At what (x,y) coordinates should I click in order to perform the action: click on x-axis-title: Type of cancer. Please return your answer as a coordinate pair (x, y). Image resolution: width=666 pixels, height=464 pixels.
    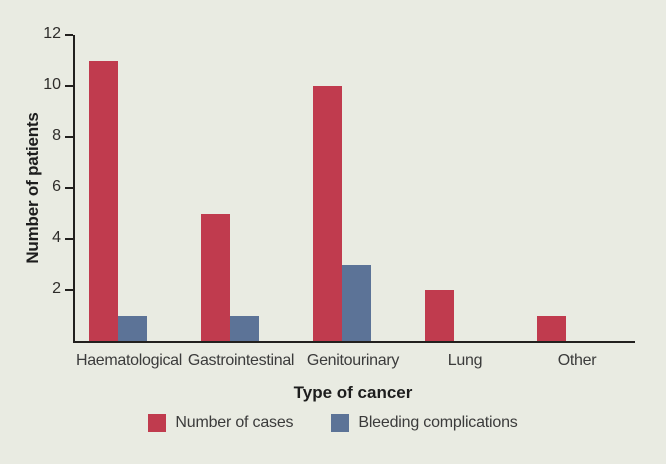
    Looking at the image, I should click on (353, 392).